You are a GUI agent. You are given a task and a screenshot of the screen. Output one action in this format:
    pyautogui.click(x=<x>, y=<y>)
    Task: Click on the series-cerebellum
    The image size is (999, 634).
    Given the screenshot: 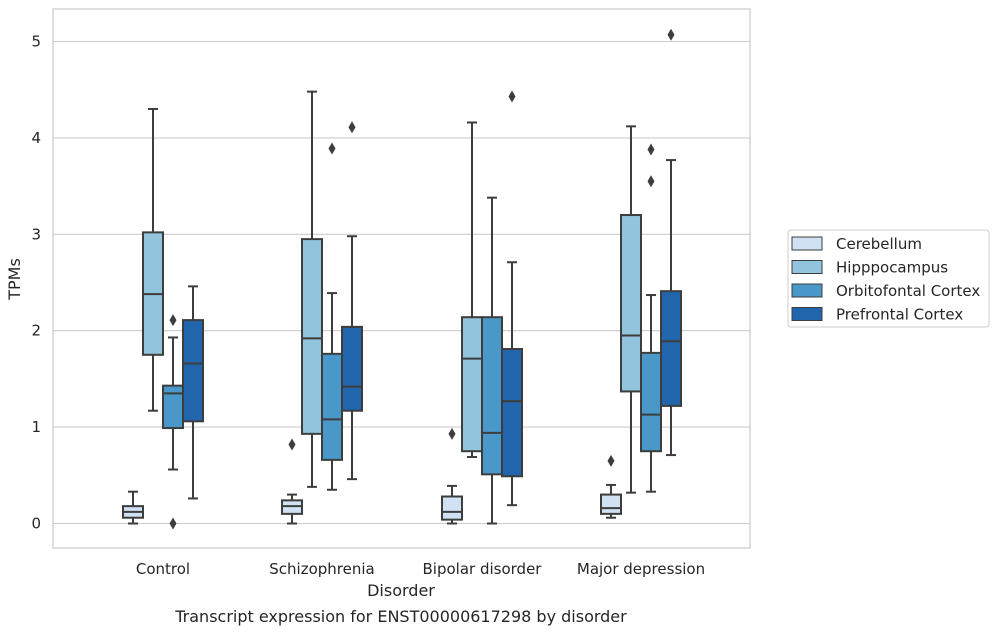 What is the action you would take?
    pyautogui.click(x=372, y=476)
    